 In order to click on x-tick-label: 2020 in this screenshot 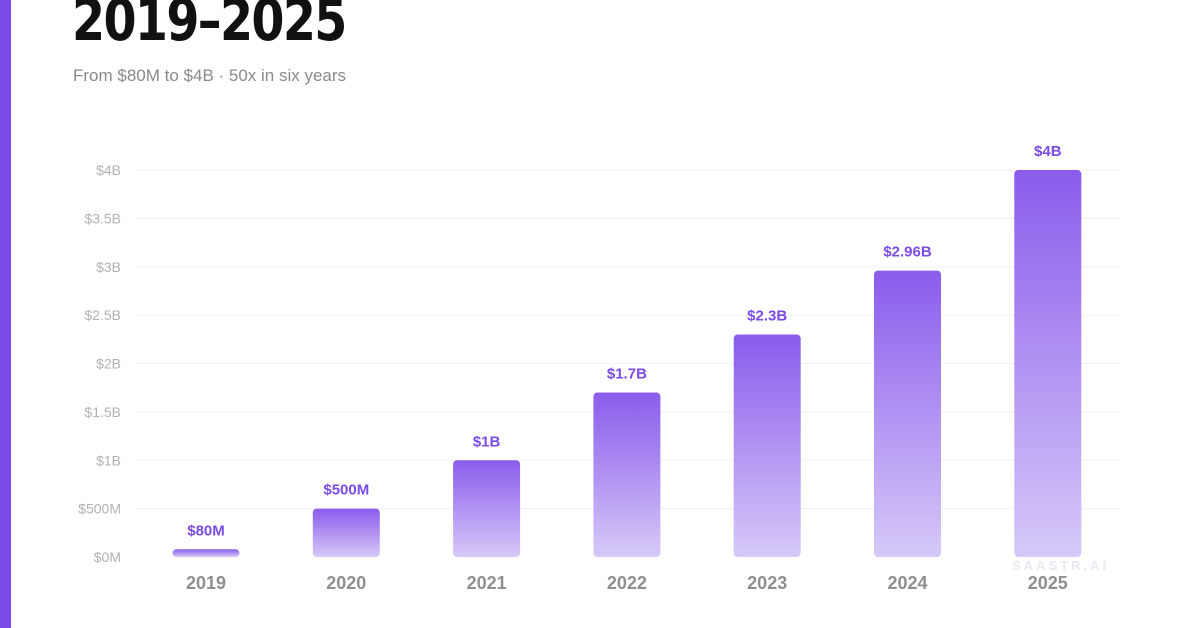, I will do `click(346, 583)`.